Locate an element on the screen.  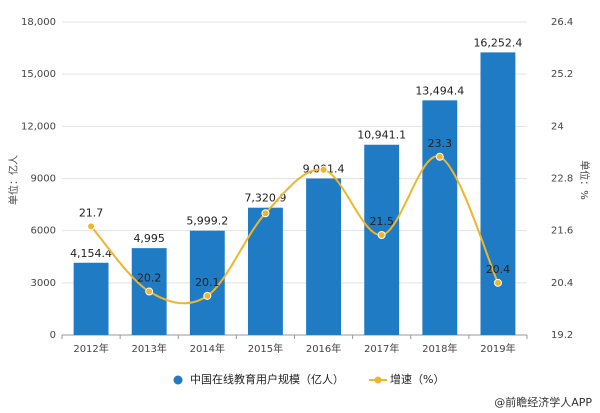
line-value-label: 20.2 is located at coordinates (149, 278).